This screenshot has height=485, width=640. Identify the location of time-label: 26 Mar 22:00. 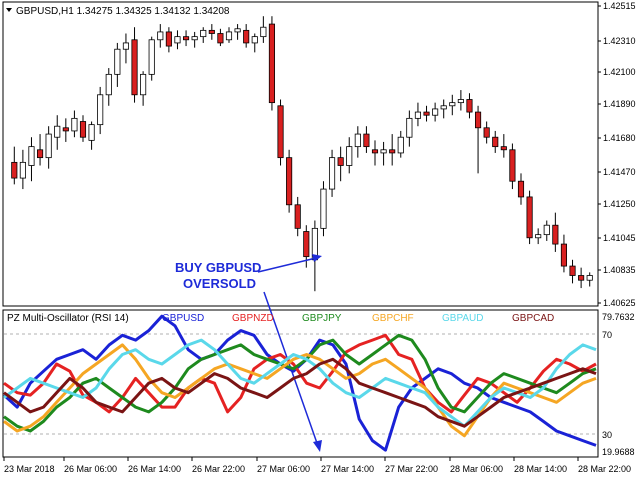
(218, 469).